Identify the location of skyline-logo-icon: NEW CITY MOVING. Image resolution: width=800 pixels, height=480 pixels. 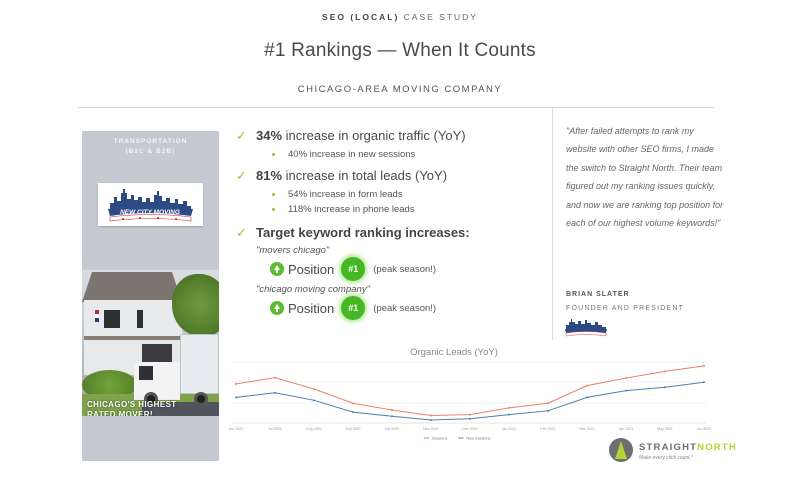
(150, 205).